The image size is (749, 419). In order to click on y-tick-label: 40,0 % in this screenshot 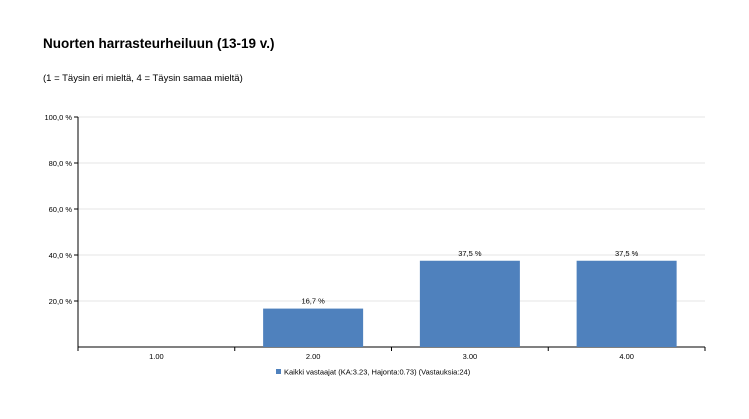, I will do `click(61, 255)`.